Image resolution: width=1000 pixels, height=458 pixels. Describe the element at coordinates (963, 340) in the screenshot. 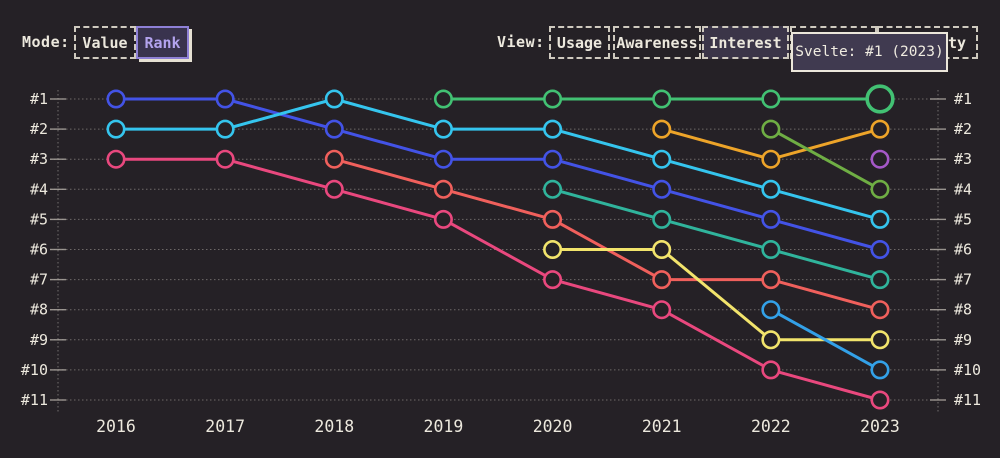

I see `right-rank-label: #9` at that location.